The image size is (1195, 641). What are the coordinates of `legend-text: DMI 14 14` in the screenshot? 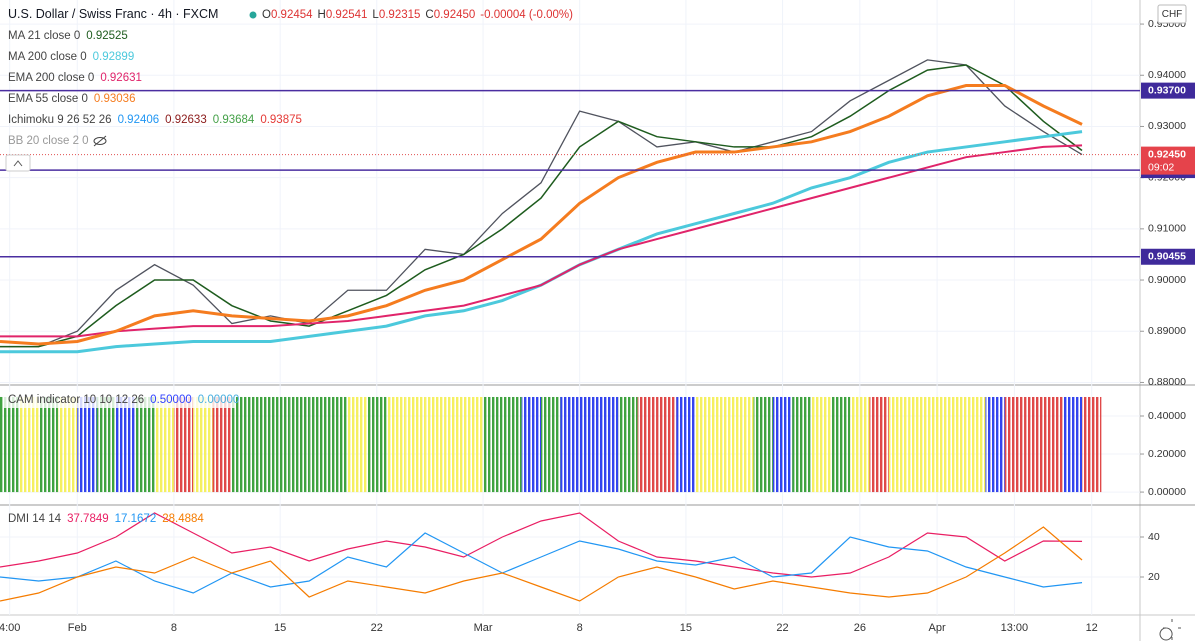 It's located at (35, 519).